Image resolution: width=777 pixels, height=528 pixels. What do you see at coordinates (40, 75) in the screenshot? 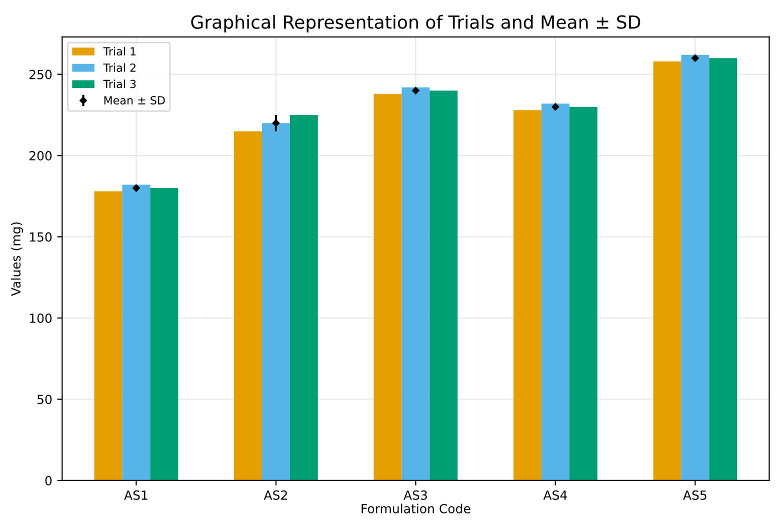
I see `y-tick-label: 250` at bounding box center [40, 75].